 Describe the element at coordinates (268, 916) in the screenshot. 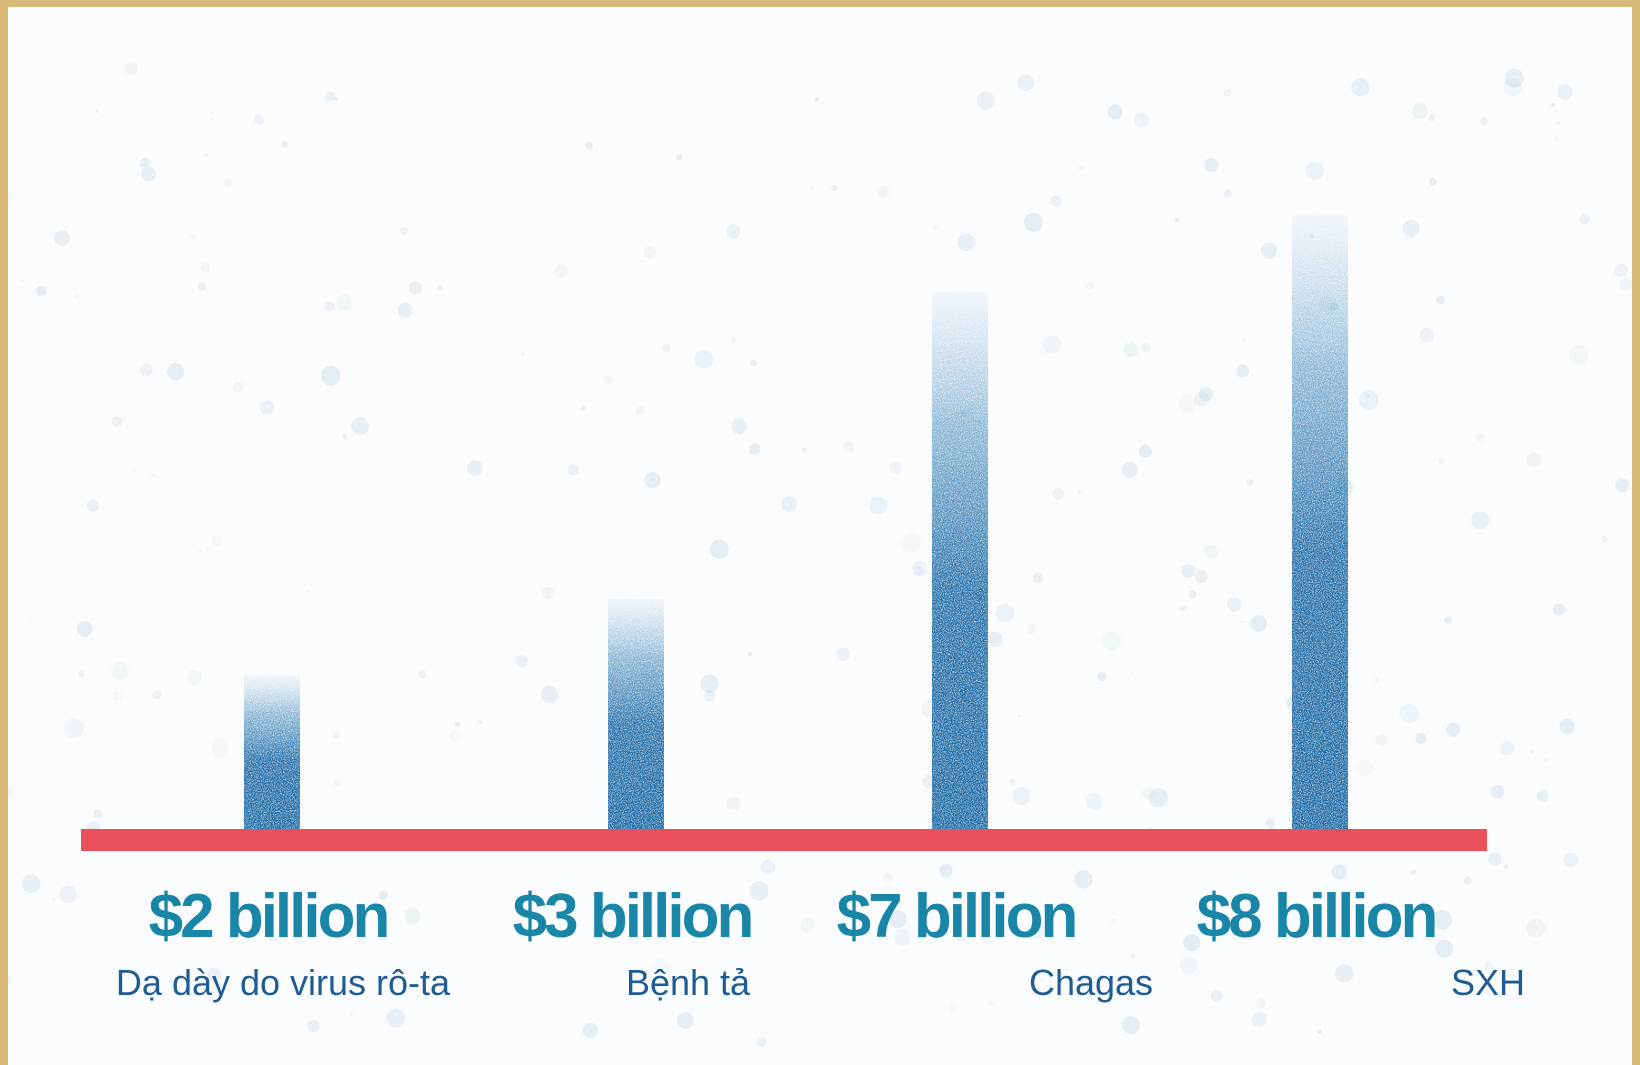

I see `value-label-1: $2 billion` at that location.